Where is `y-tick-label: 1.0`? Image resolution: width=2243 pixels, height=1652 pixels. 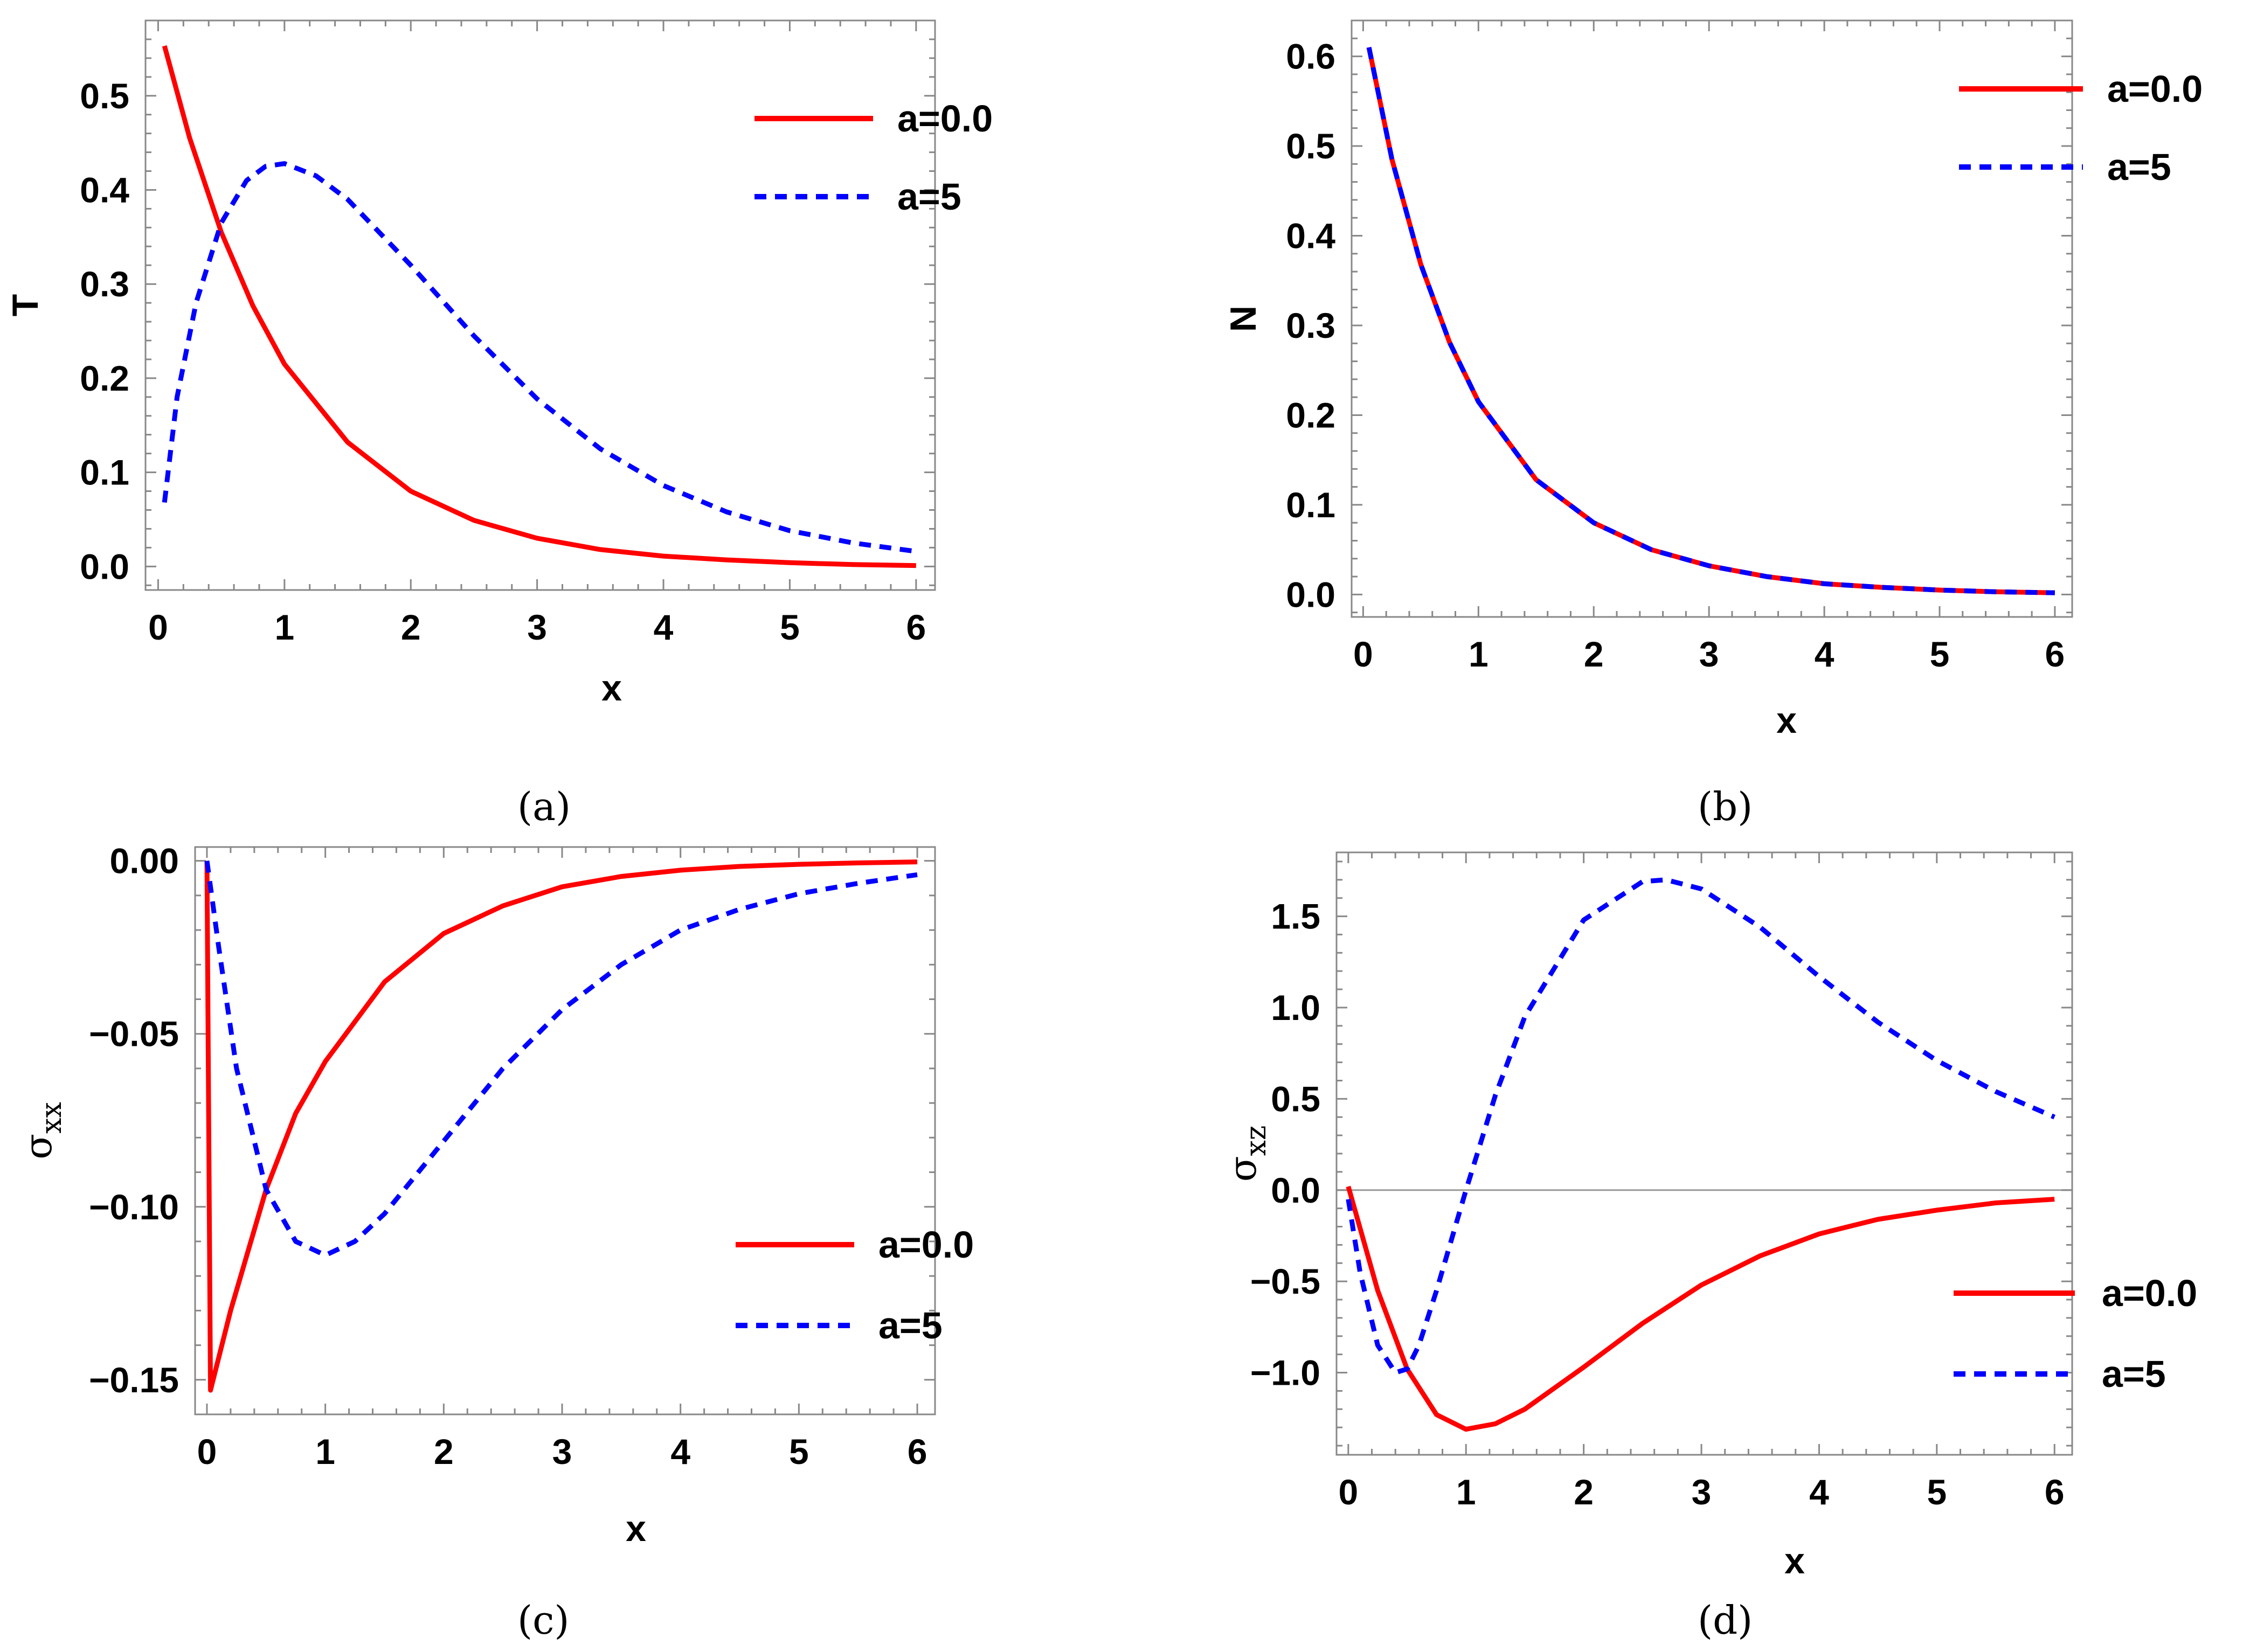 y-tick-label: 1.0 is located at coordinates (1295, 1008).